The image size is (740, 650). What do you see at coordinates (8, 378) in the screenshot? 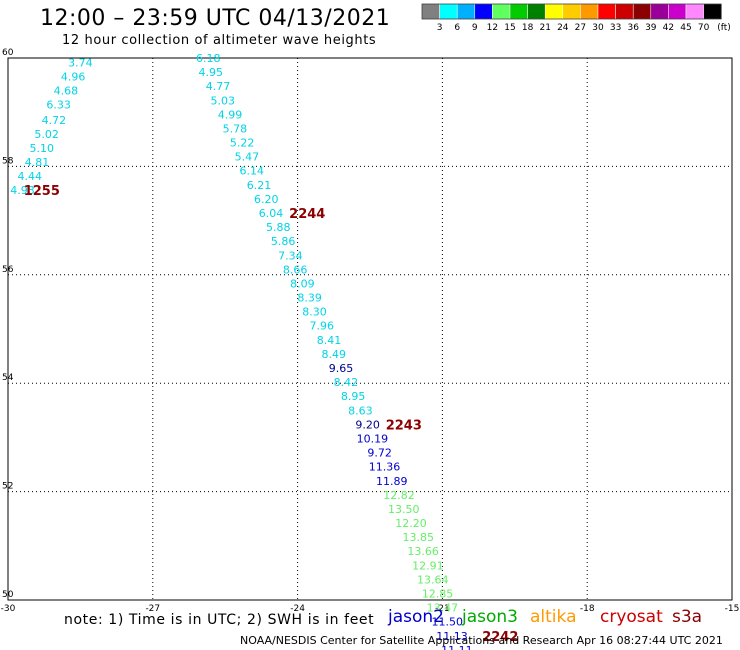
I see `y-tick-label: 54` at bounding box center [8, 378].